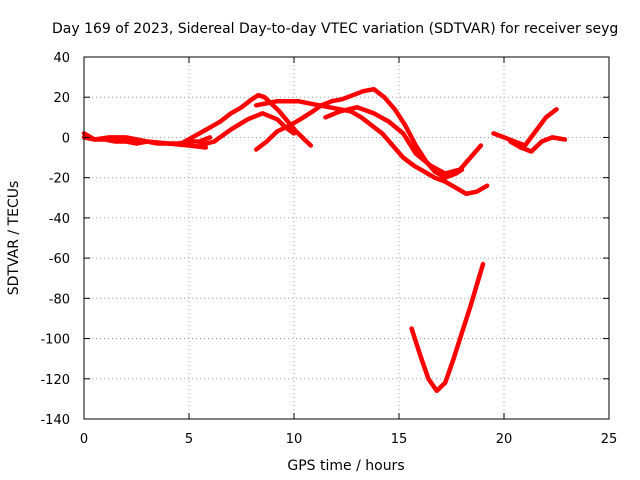  Describe the element at coordinates (609, 439) in the screenshot. I see `x-tick-label: 25` at that location.